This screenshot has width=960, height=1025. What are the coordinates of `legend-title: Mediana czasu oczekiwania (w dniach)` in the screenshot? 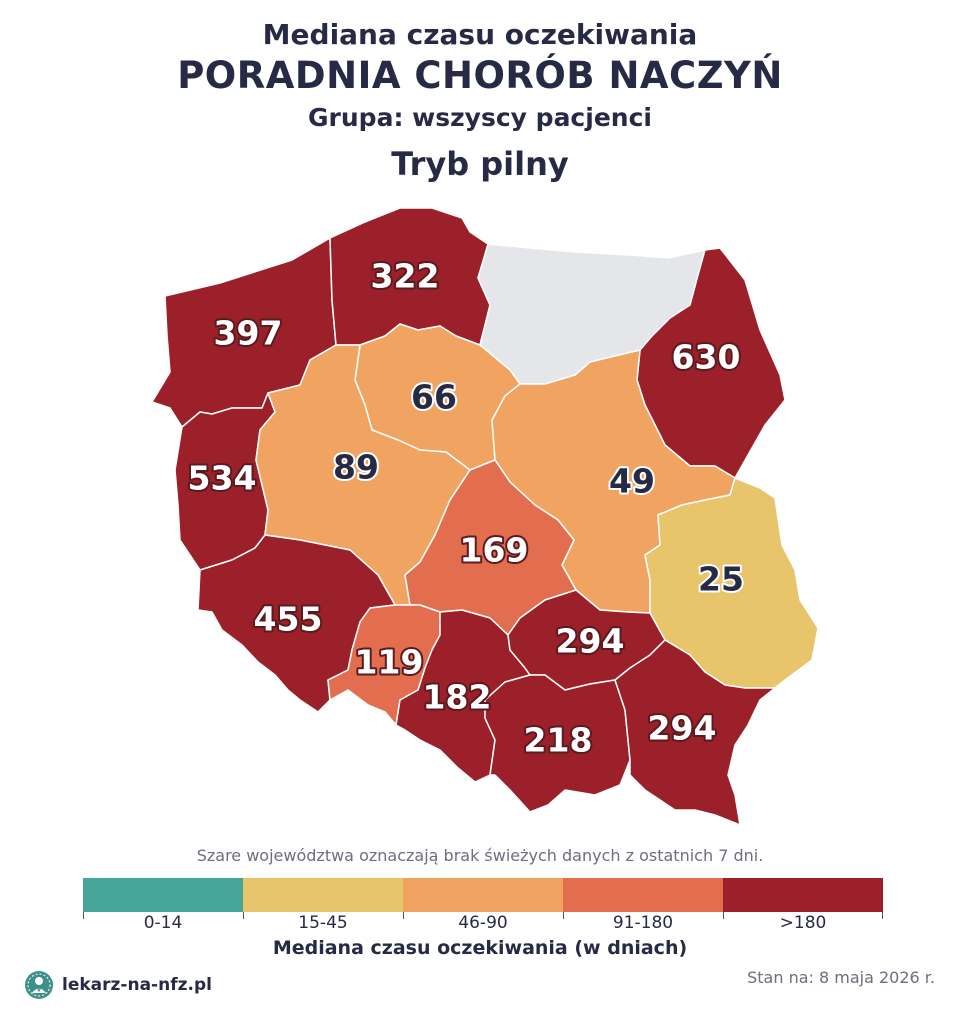 It's located at (480, 948).